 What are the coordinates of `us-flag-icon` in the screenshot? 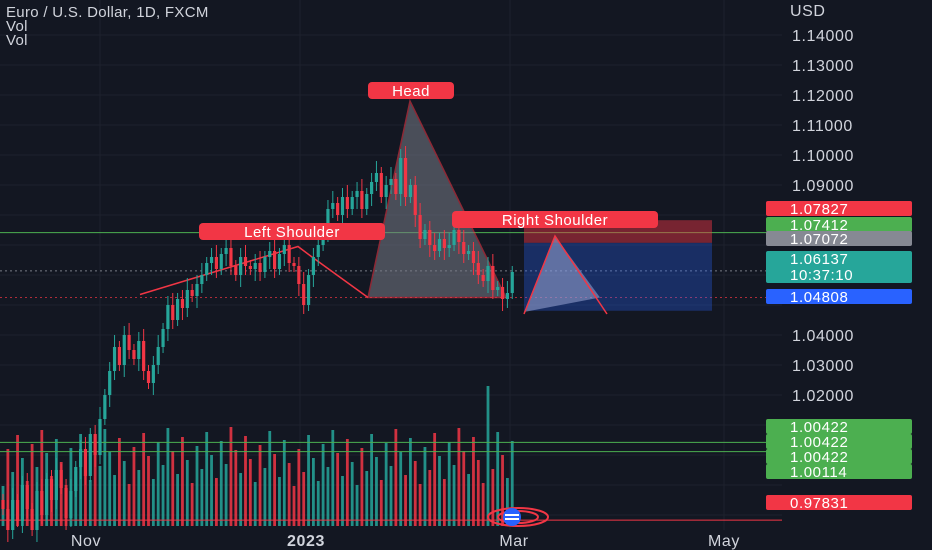 It's located at (518, 517).